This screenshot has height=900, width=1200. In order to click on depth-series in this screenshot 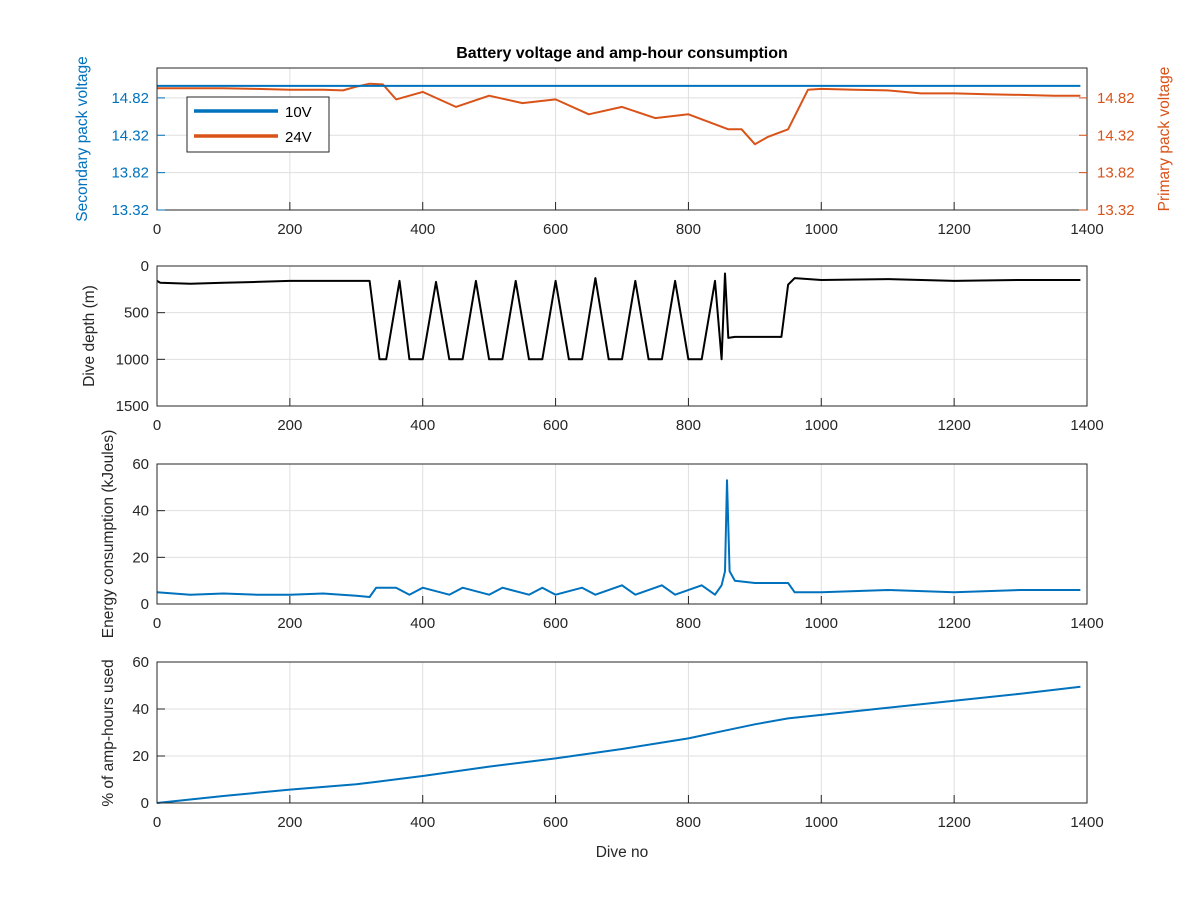, I will do `click(618, 316)`.